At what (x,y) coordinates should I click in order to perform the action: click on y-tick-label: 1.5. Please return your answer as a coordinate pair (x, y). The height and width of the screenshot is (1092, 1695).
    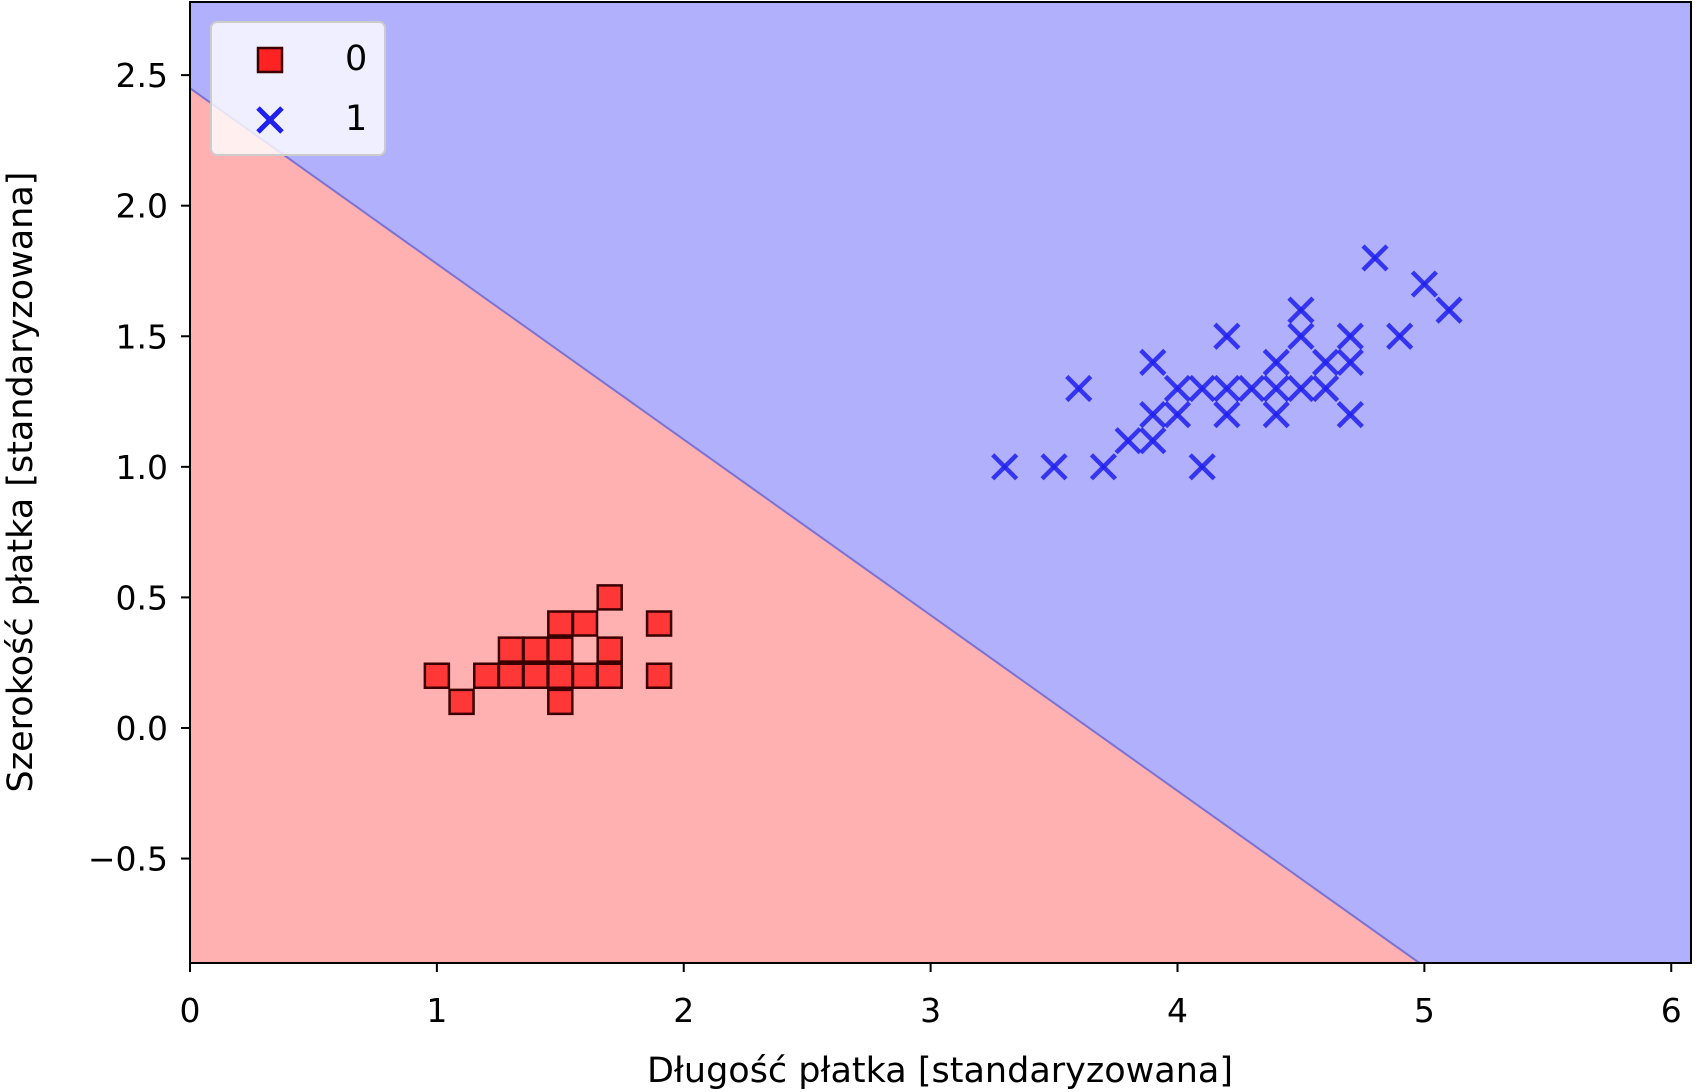
    Looking at the image, I should click on (142, 336).